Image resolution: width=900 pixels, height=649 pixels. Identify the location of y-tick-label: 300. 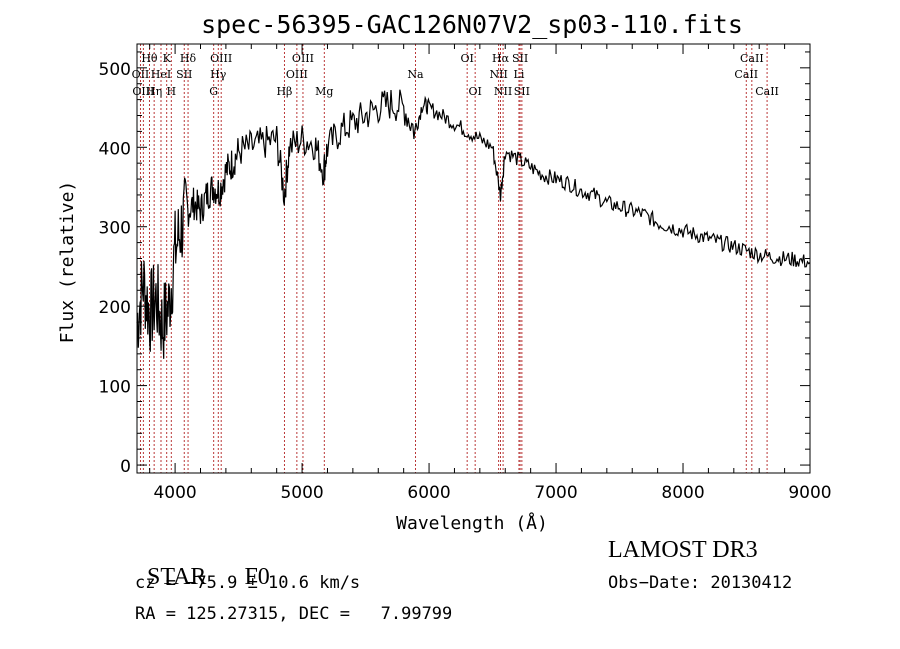
(115, 229).